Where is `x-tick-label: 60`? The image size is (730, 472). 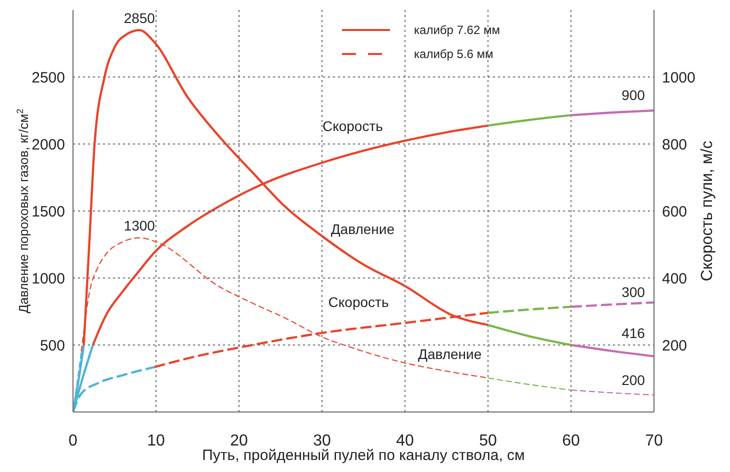 x-tick-label: 60 is located at coordinates (571, 441).